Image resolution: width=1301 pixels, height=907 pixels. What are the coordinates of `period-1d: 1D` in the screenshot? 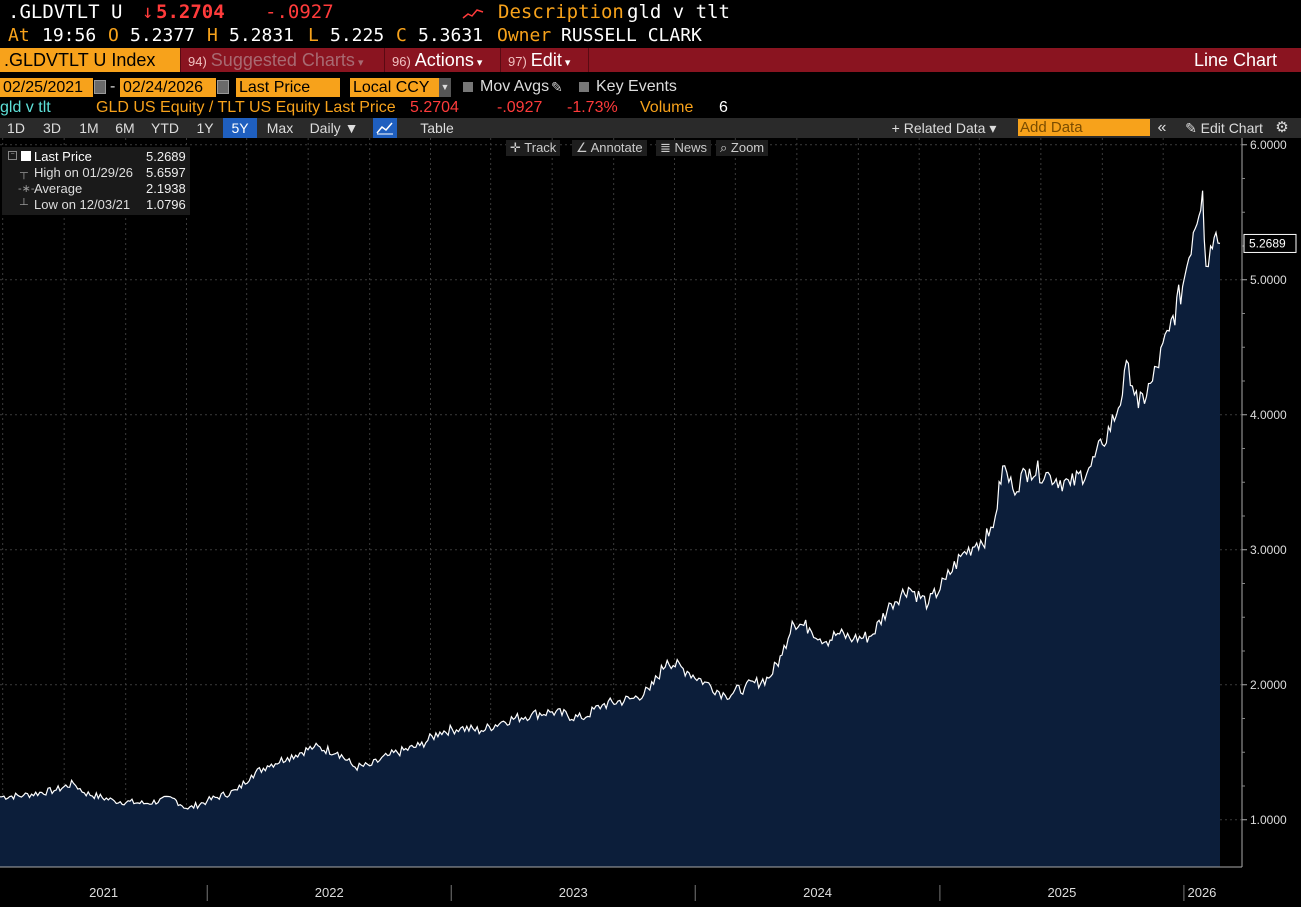 It's located at (16, 128).